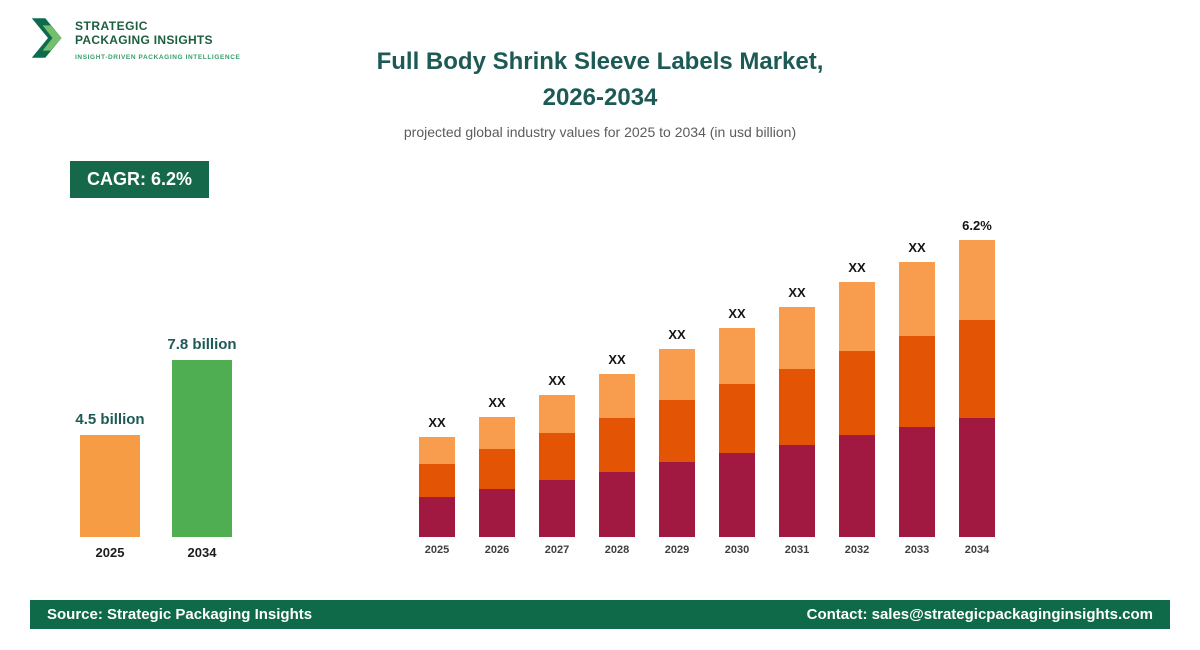 The width and height of the screenshot is (1200, 650). What do you see at coordinates (977, 550) in the screenshot?
I see `projection-year-label: 2034` at bounding box center [977, 550].